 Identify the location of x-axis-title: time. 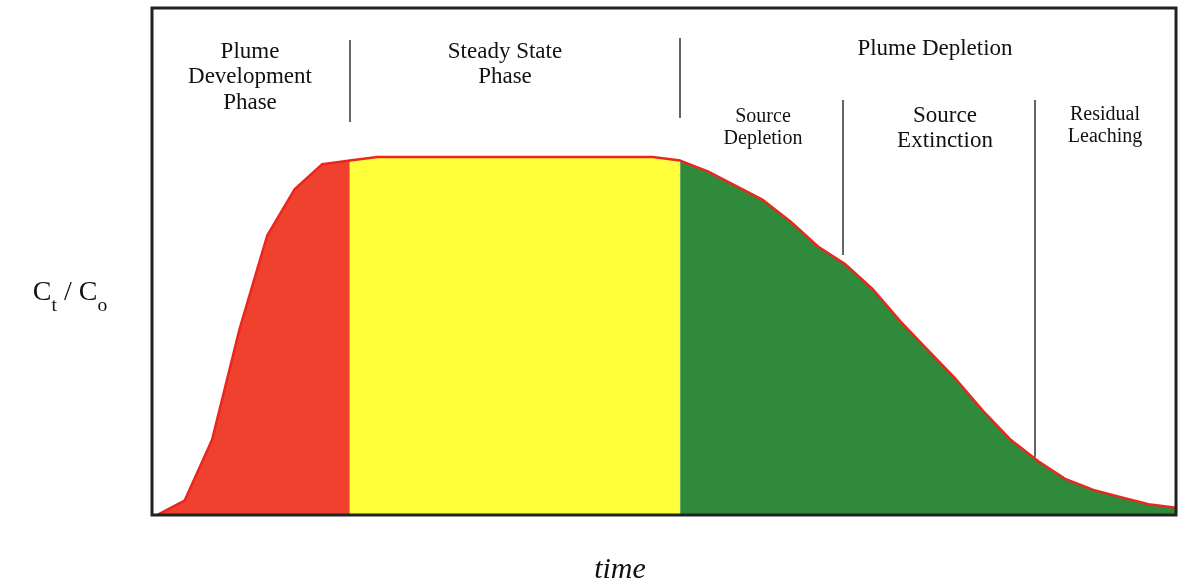
(620, 567).